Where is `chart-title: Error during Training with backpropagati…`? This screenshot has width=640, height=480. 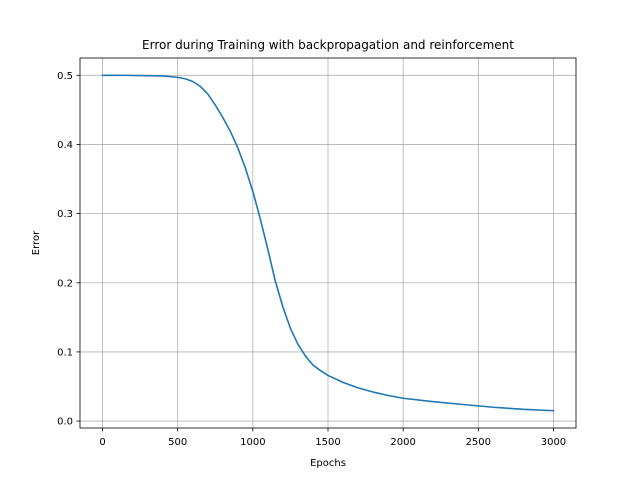 chart-title: Error during Training with backpropagati… is located at coordinates (328, 45).